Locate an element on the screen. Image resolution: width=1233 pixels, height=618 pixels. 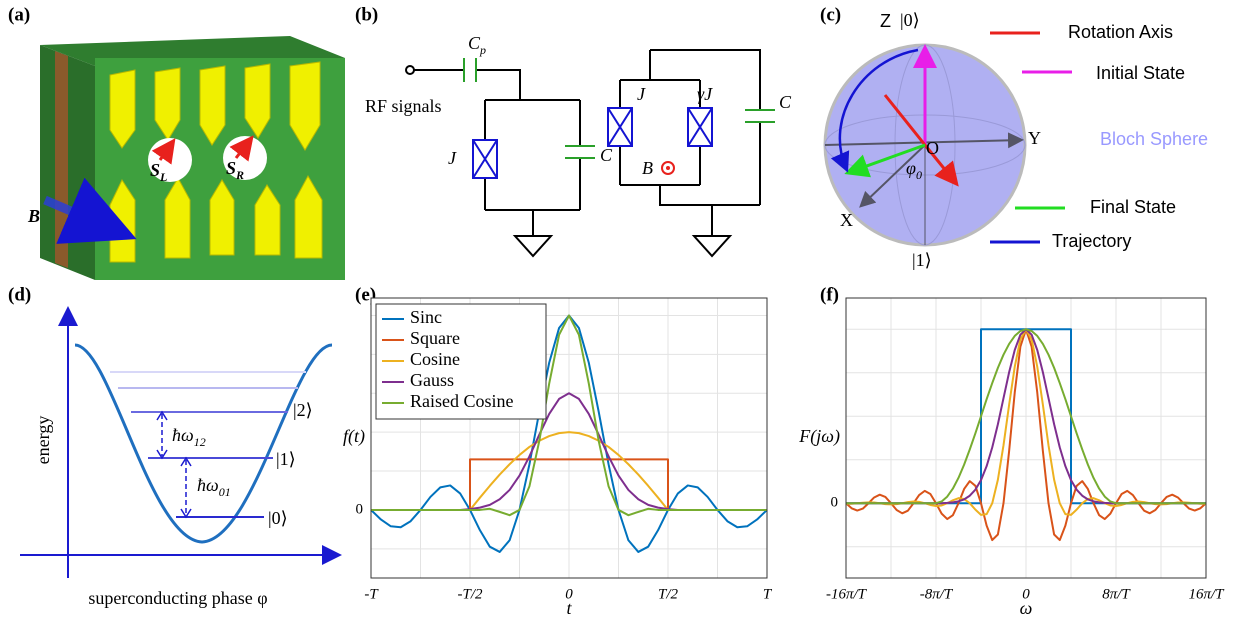
text: C is located at coordinates (474, 43).